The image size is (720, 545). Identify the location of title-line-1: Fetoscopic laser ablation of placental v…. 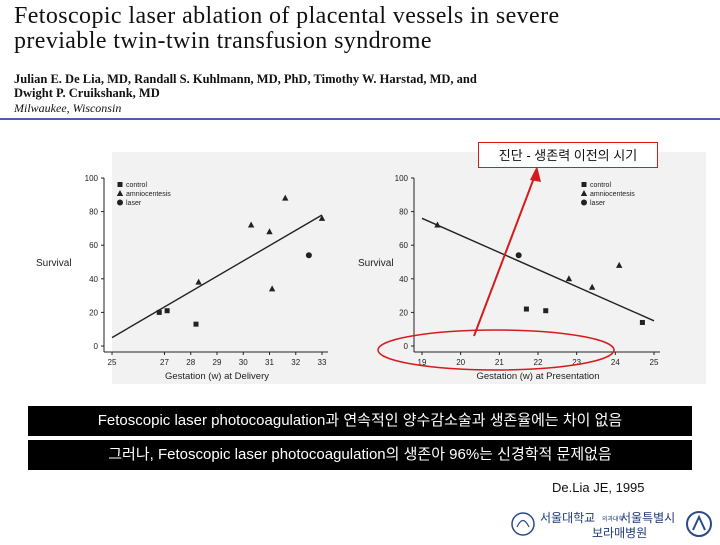
(287, 16).